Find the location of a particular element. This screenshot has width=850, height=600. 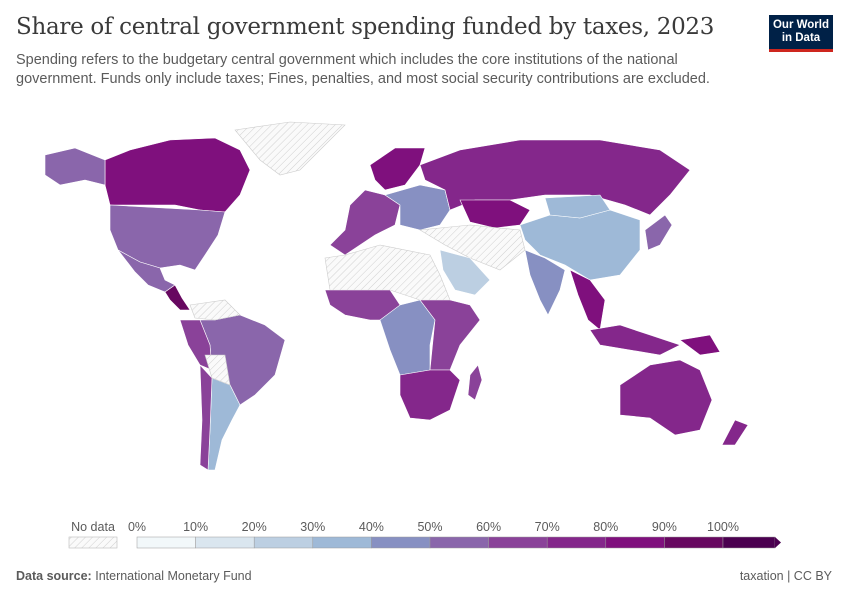

legend-tick-label: 60% is located at coordinates (488, 527).